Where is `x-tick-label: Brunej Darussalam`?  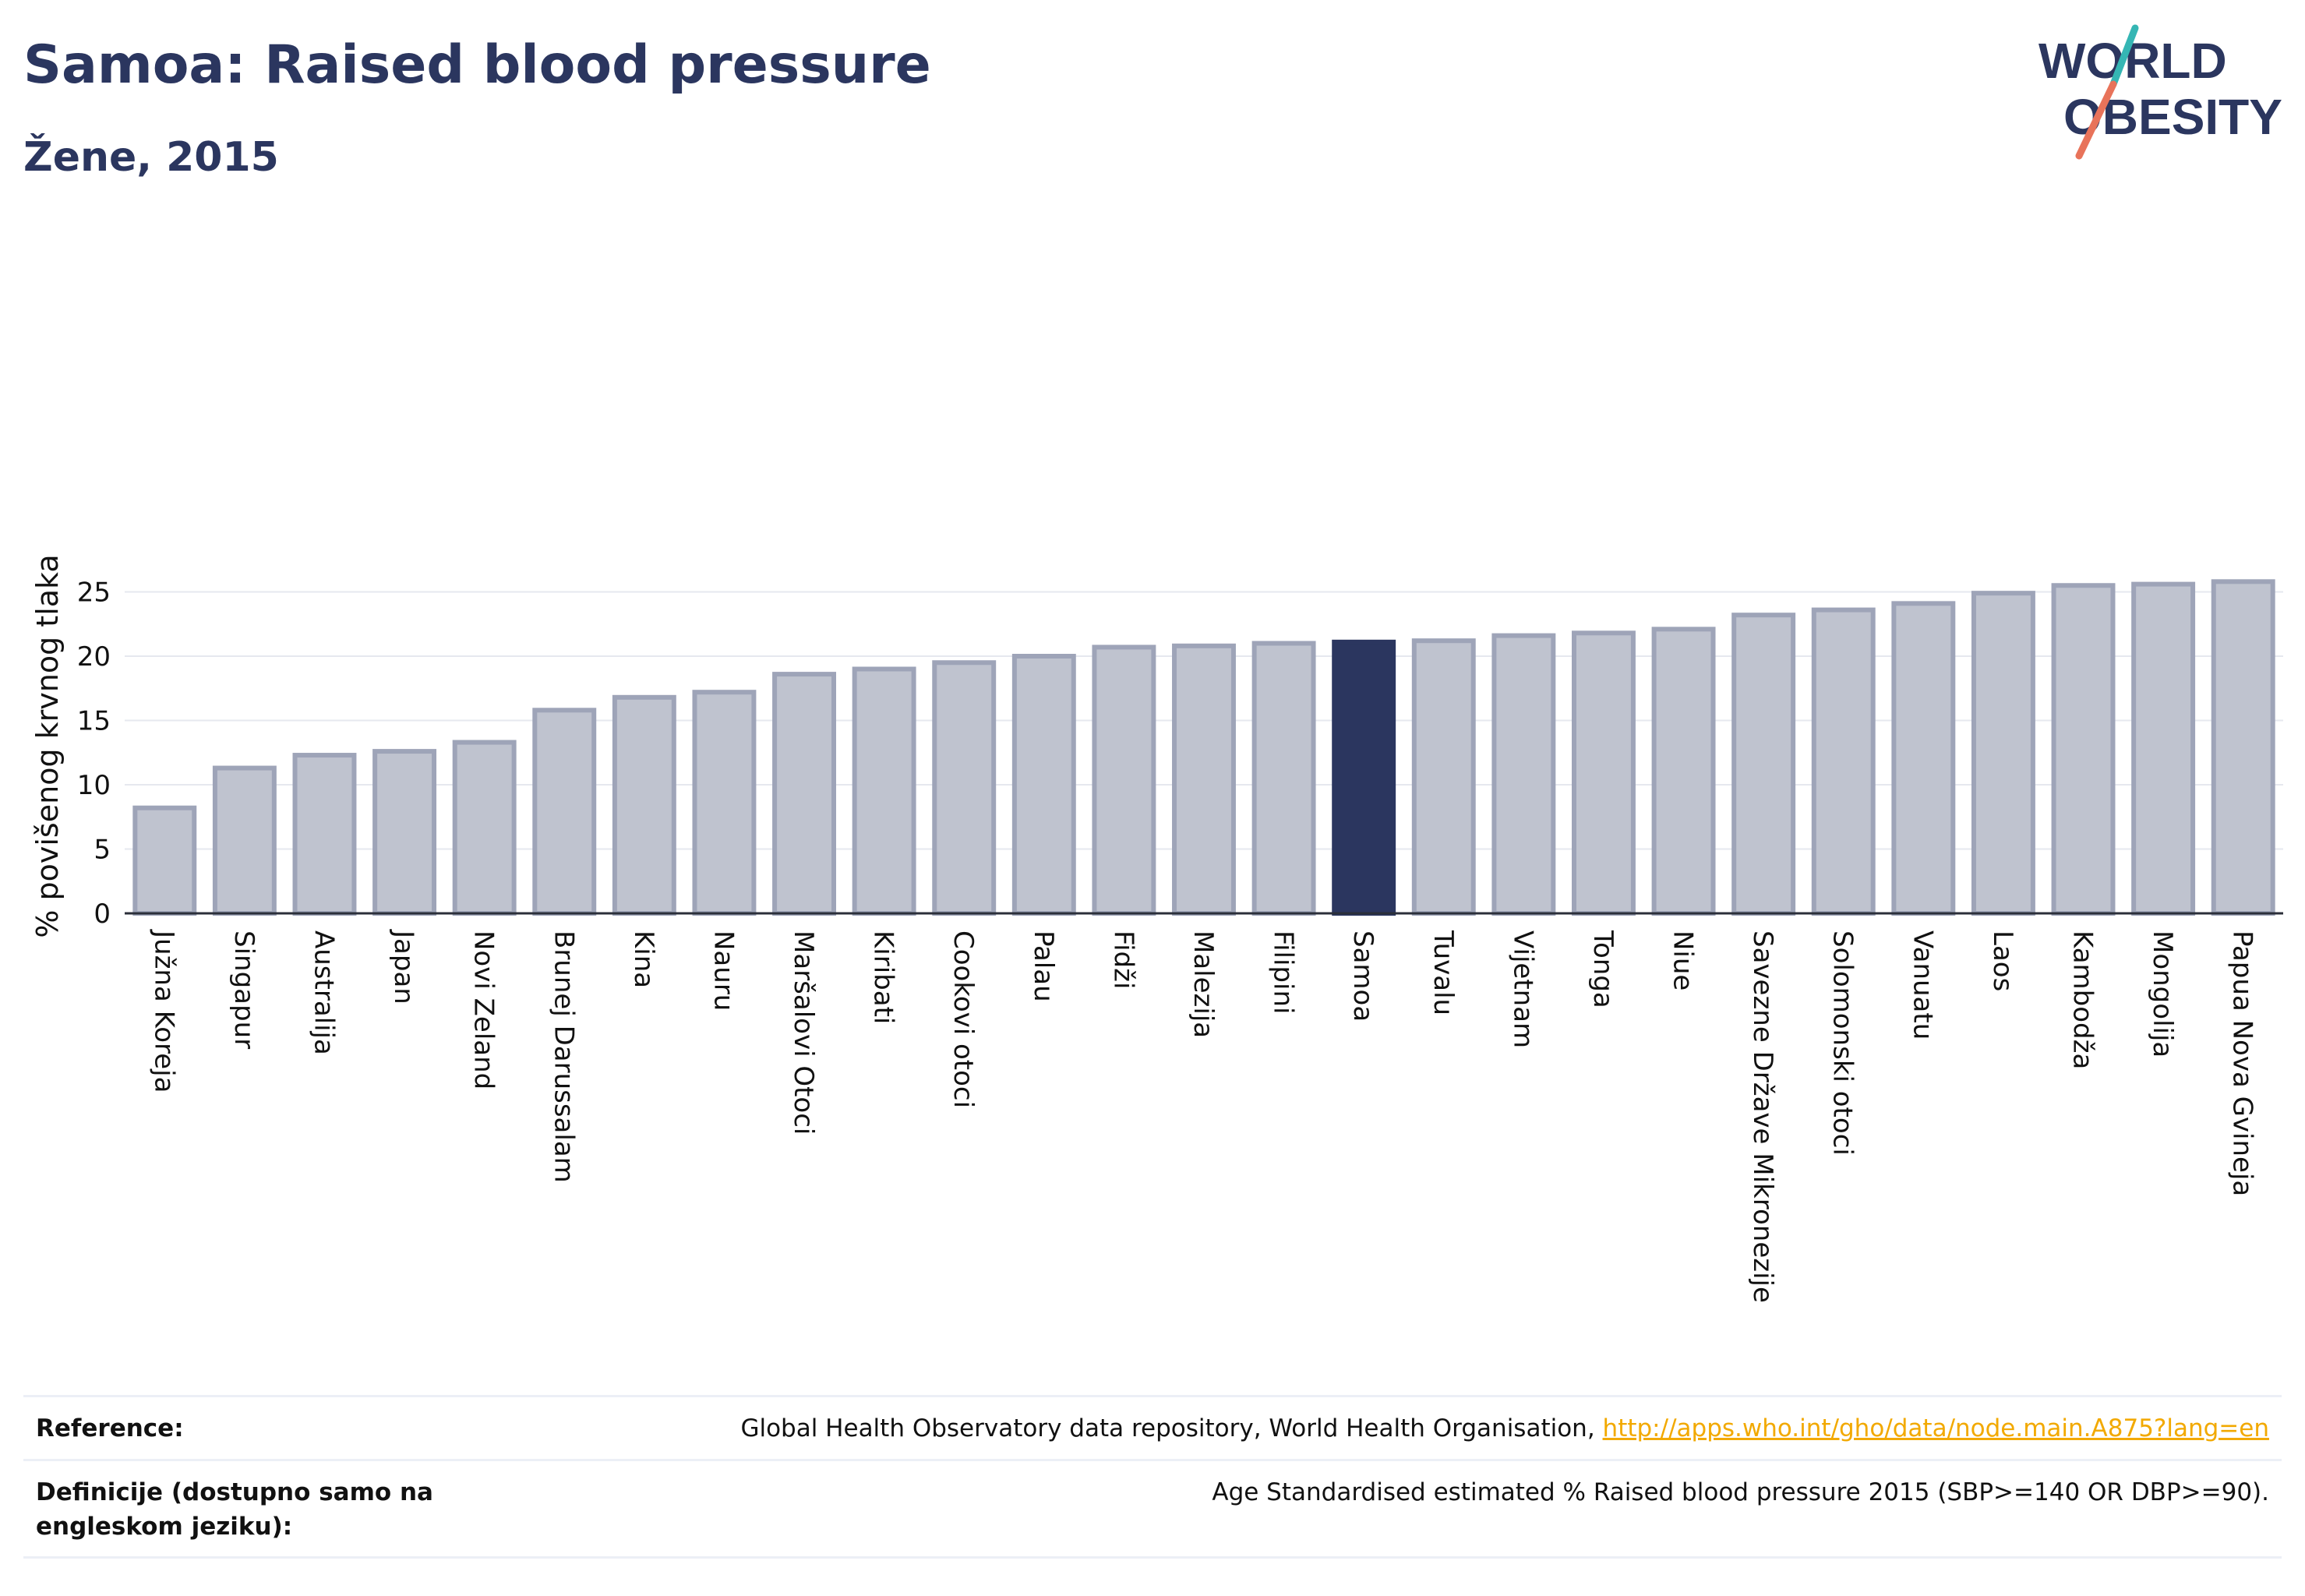 x-tick-label: Brunej Darussalam is located at coordinates (563, 1056).